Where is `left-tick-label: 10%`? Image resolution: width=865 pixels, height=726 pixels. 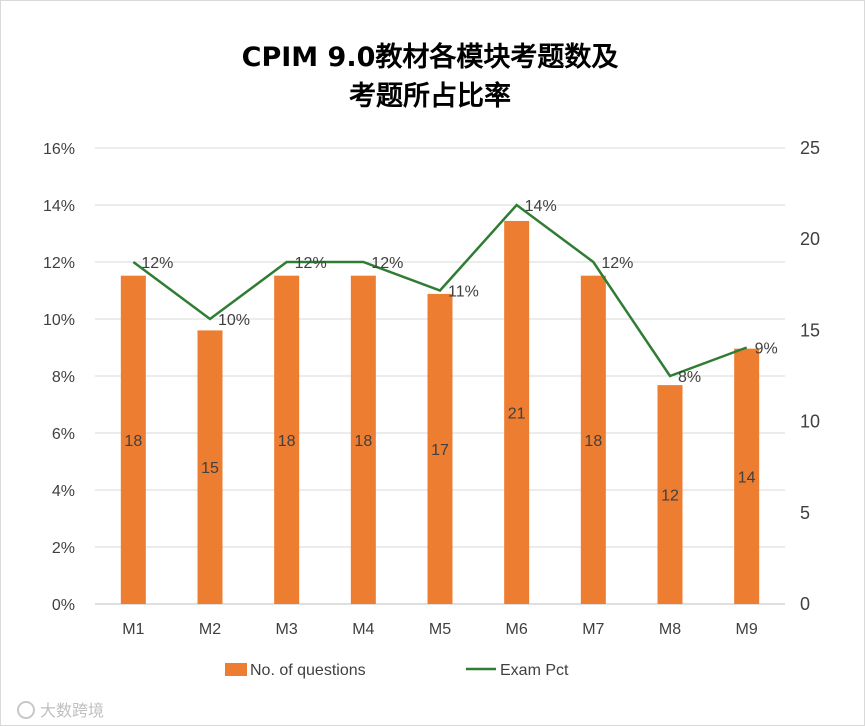
left-tick-label: 10% is located at coordinates (59, 320).